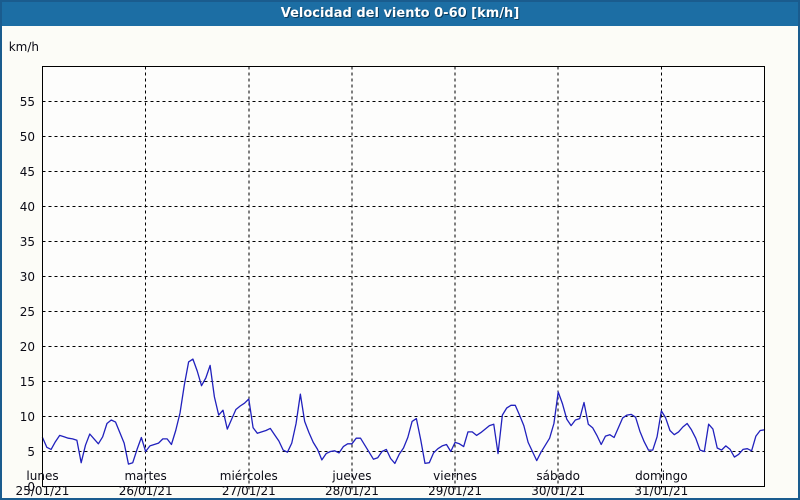  Describe the element at coordinates (27, 171) in the screenshot. I see `y-tick-label-45: 45` at that location.